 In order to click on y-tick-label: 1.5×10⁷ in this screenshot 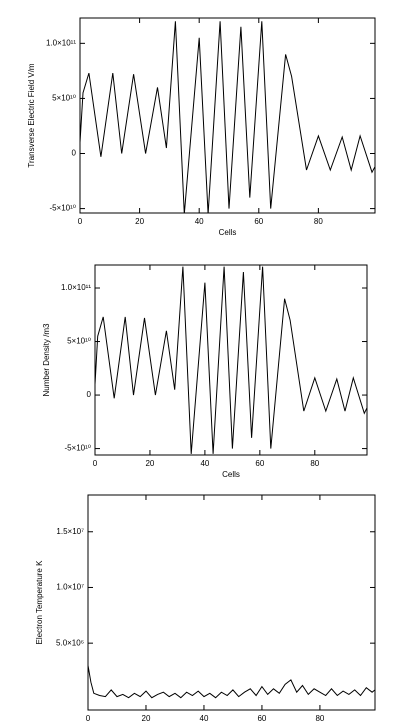, I will do `click(70, 531)`.